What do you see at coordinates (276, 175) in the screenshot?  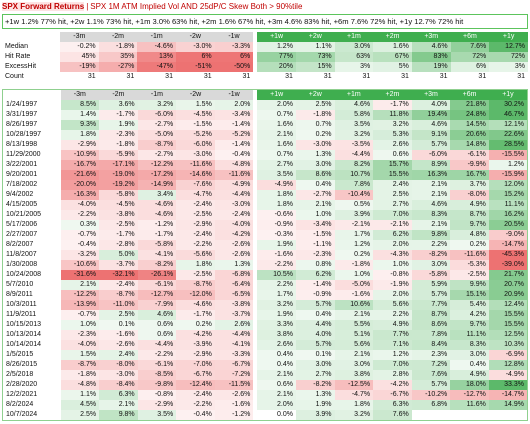 I see `return-cell: 3.5%` at bounding box center [276, 175].